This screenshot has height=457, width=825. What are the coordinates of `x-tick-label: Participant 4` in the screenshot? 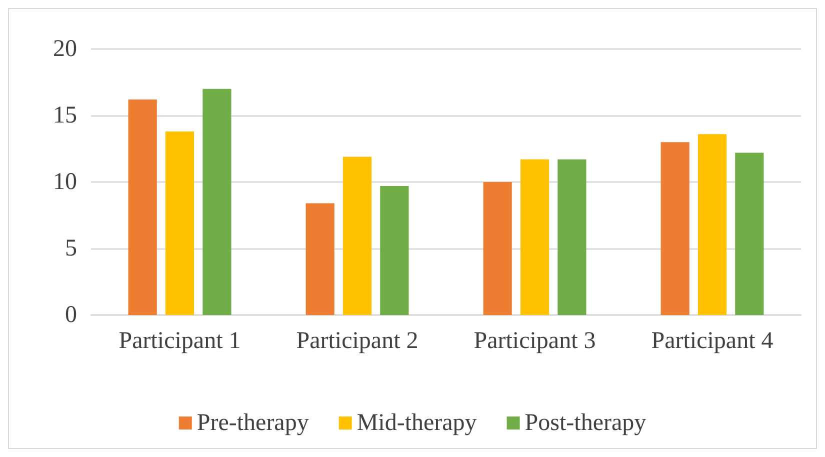 It's located at (712, 341).